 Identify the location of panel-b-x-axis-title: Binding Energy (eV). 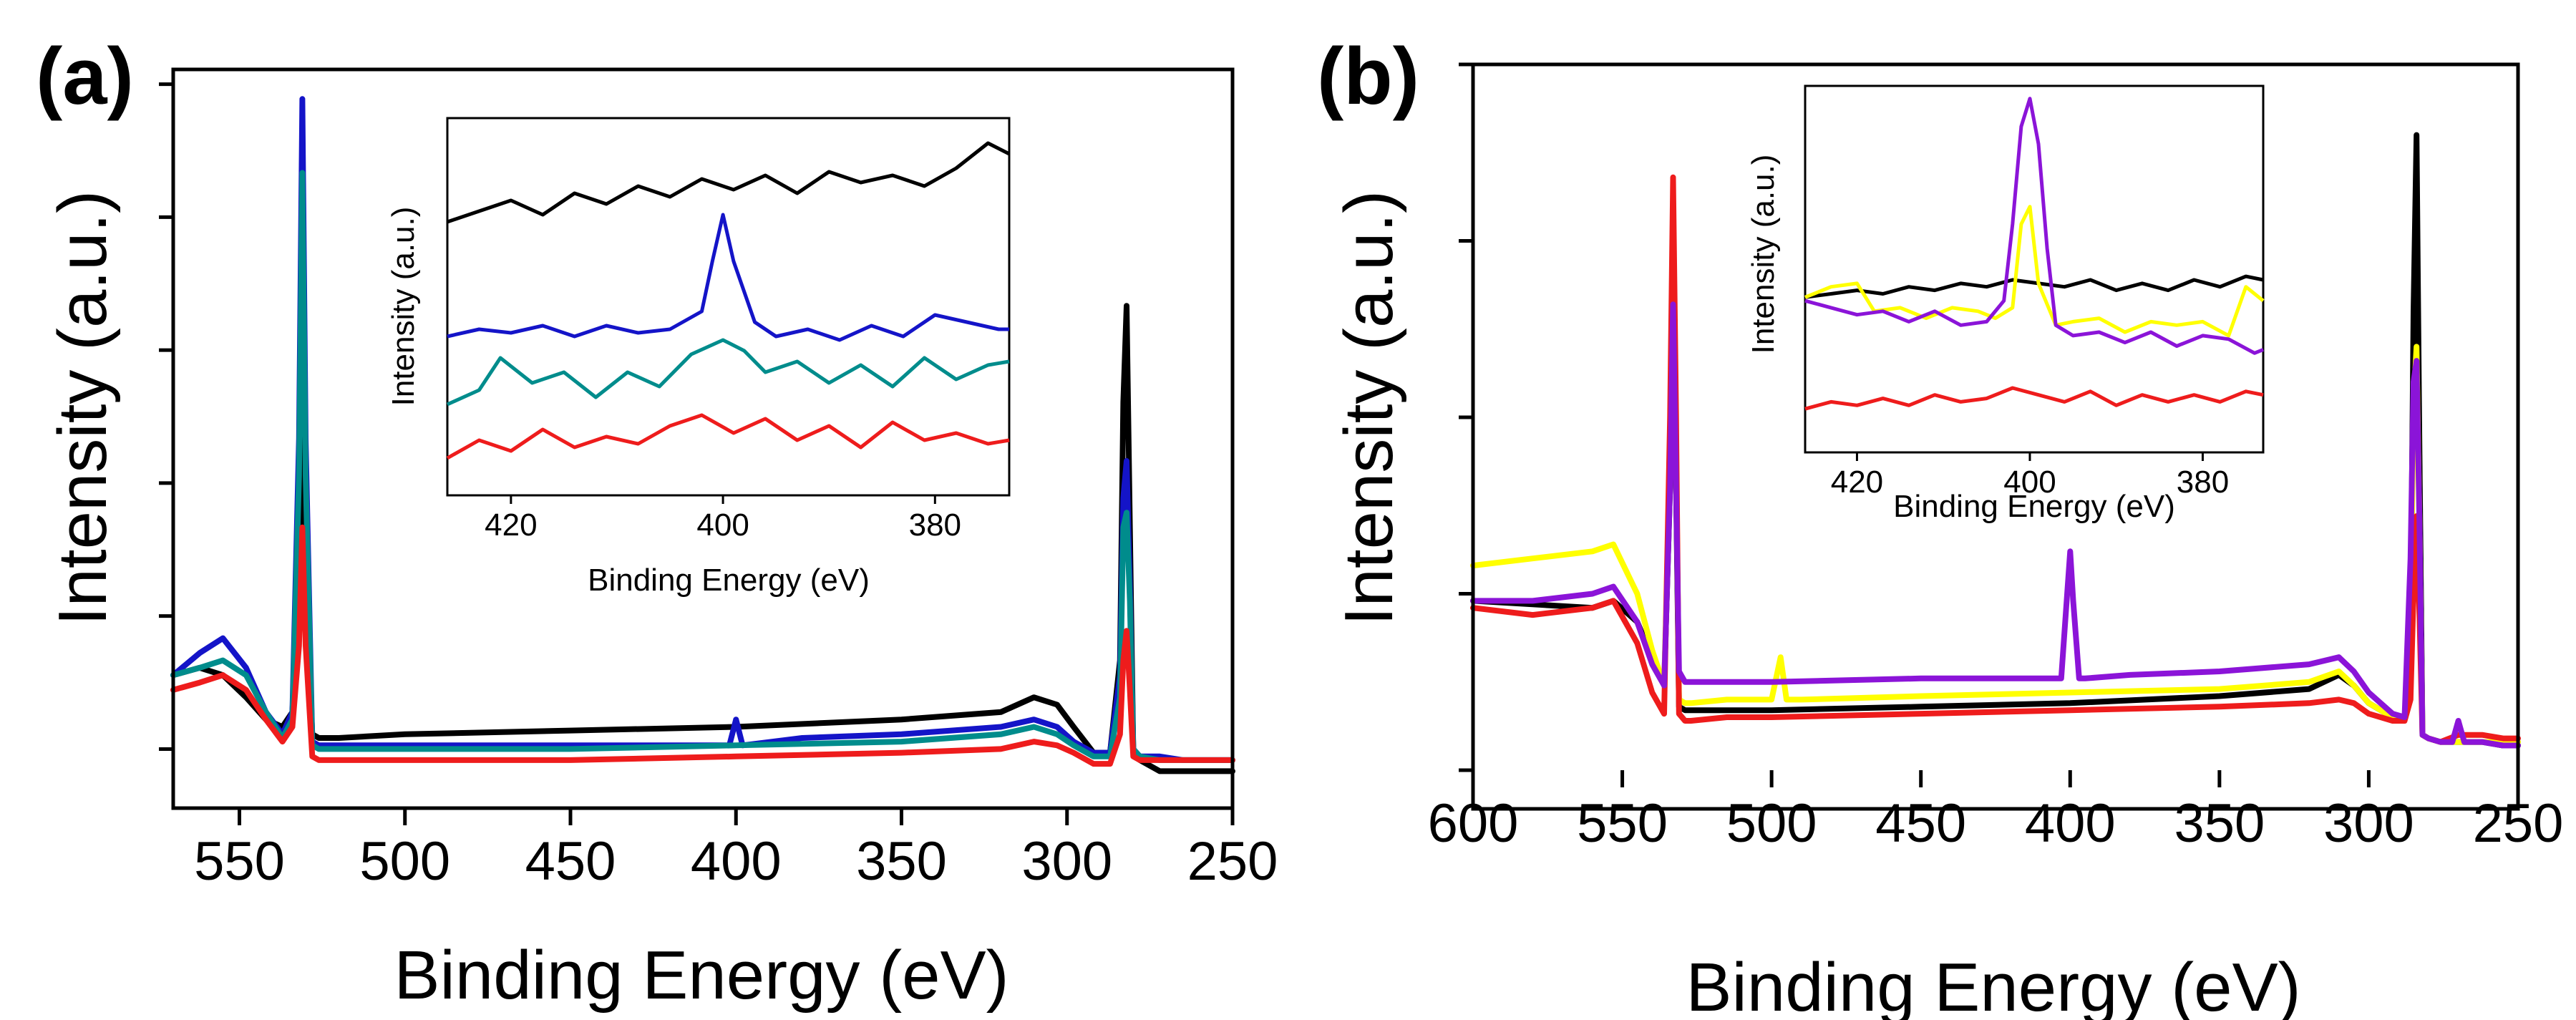
(1993, 984).